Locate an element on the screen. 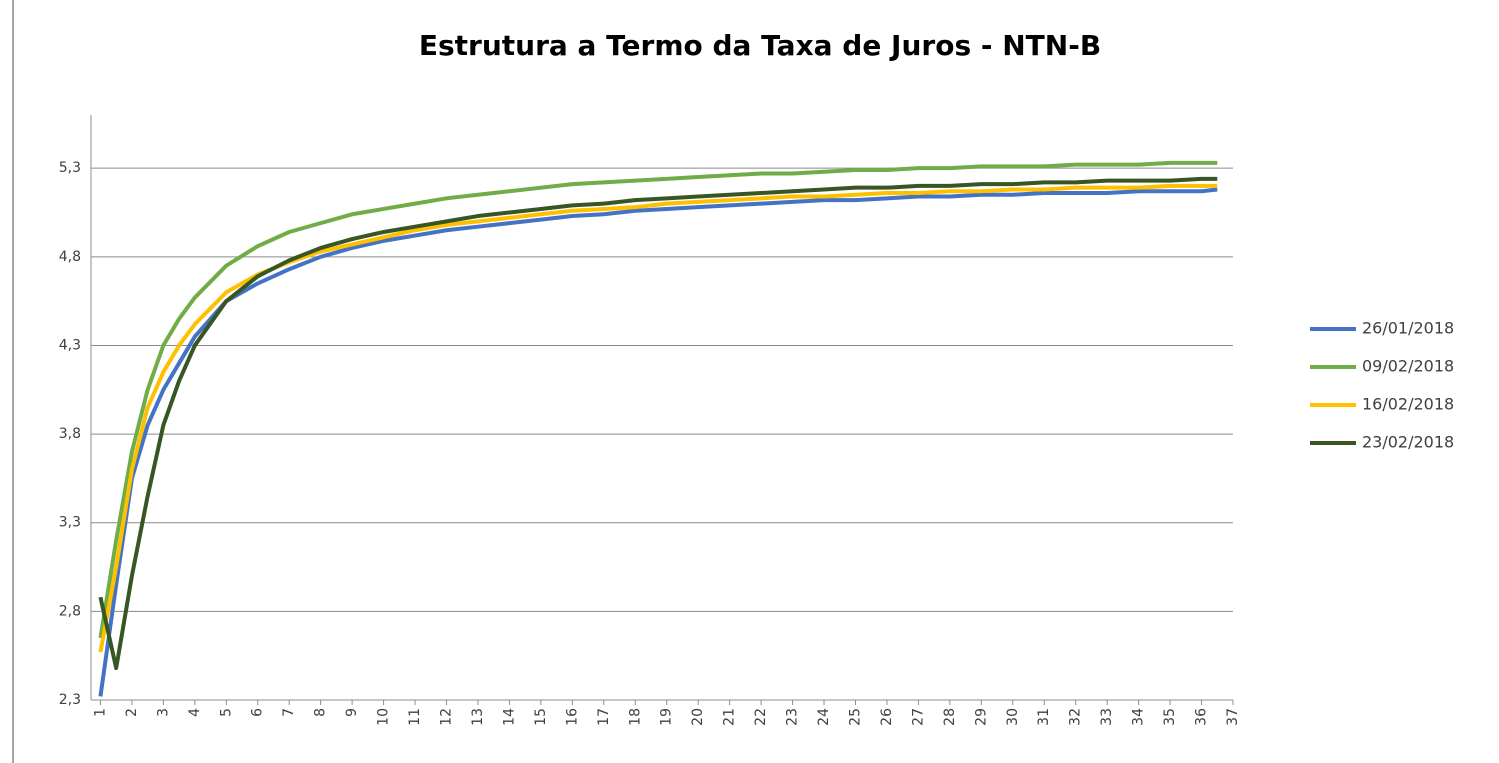 This screenshot has width=1499, height=763. x-tick-label: 28 is located at coordinates (950, 717).